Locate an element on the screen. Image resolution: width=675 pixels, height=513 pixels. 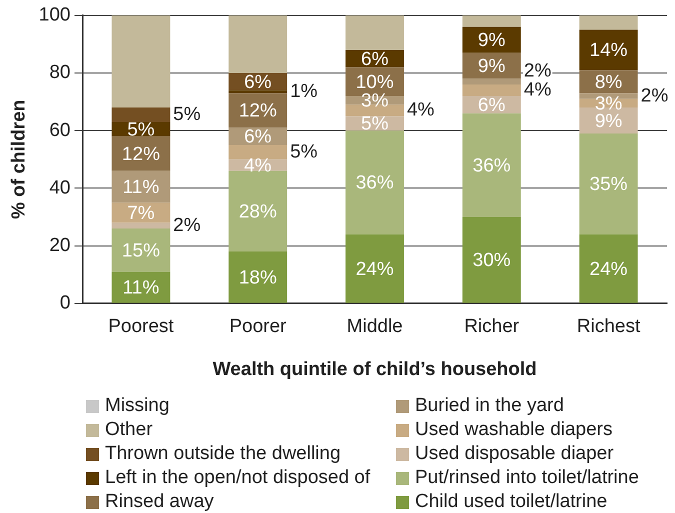
x-axis-title: Wealth quintile of child’s household is located at coordinates (374, 369).